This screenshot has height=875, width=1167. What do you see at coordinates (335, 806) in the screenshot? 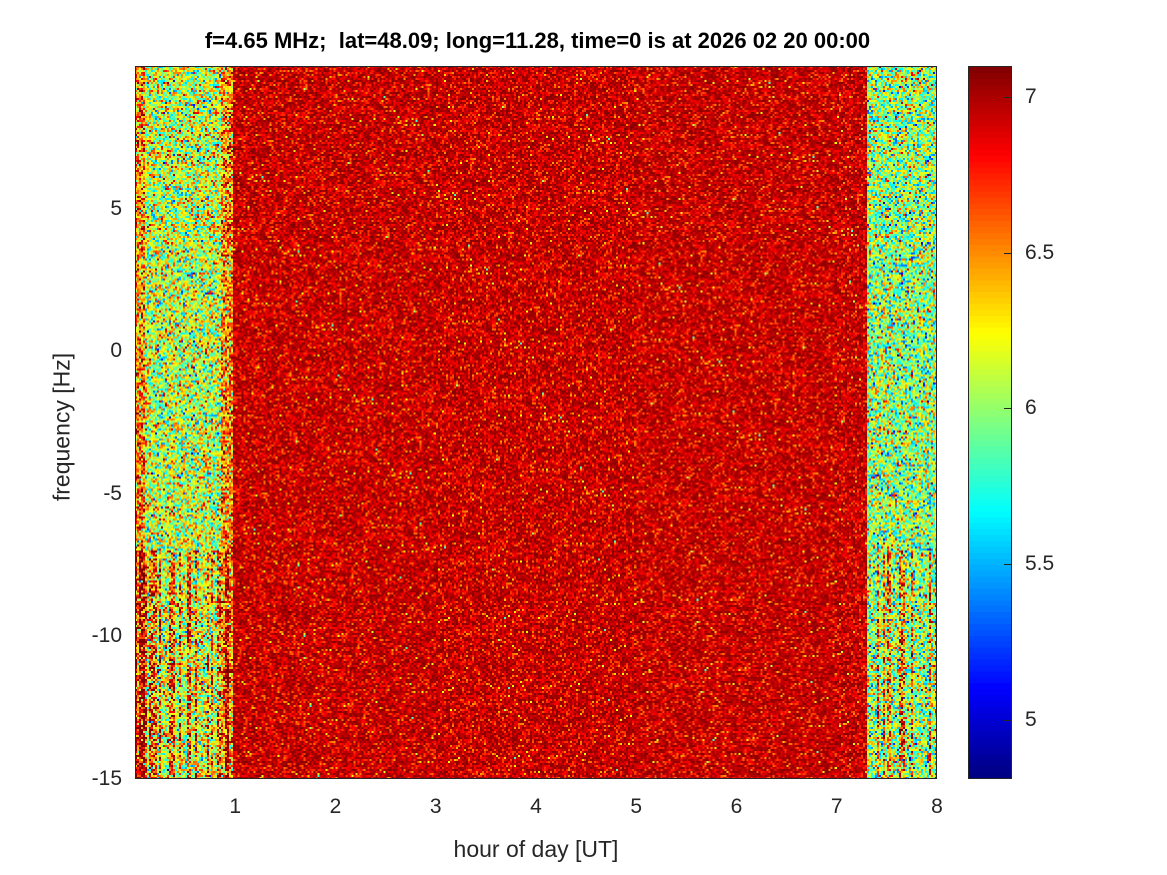
I see `x-tick-label: 2` at bounding box center [335, 806].